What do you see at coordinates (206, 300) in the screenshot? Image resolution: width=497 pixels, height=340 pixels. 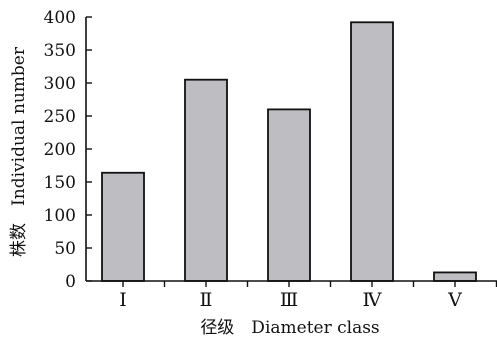 I see `x-tick-label: Ⅱ` at bounding box center [206, 300].